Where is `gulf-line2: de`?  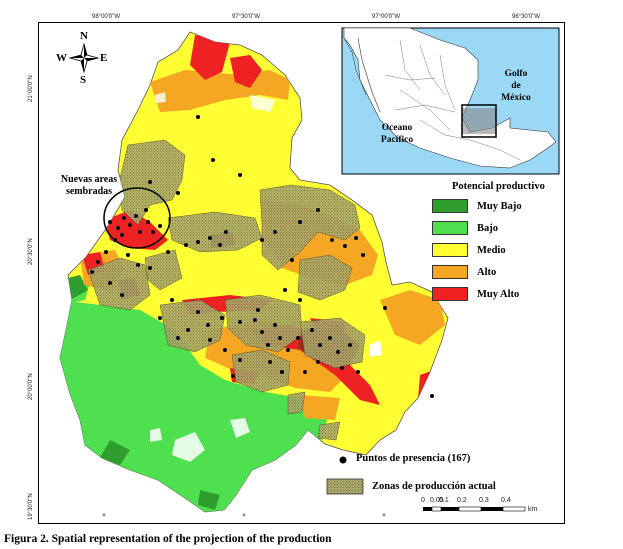
gulf-line2: de is located at coordinates (516, 86).